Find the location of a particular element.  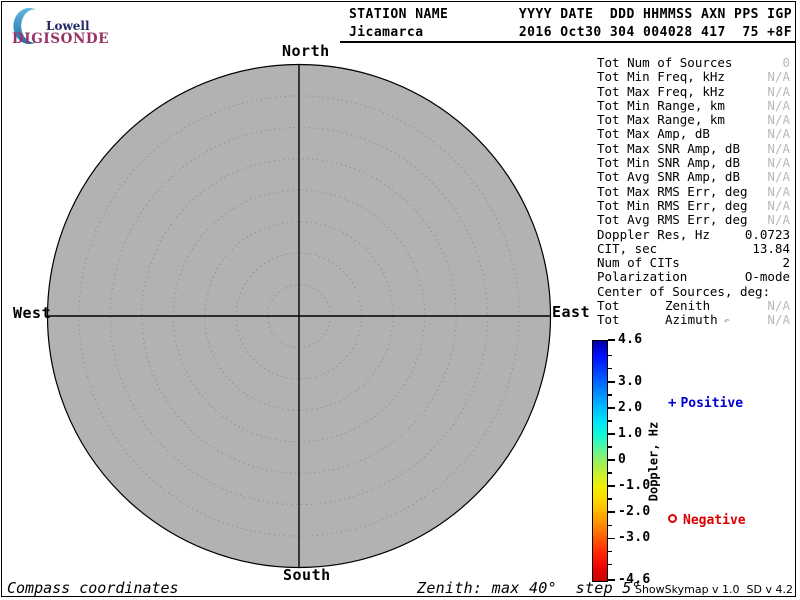

legend-positive: + Positive is located at coordinates (705, 403).